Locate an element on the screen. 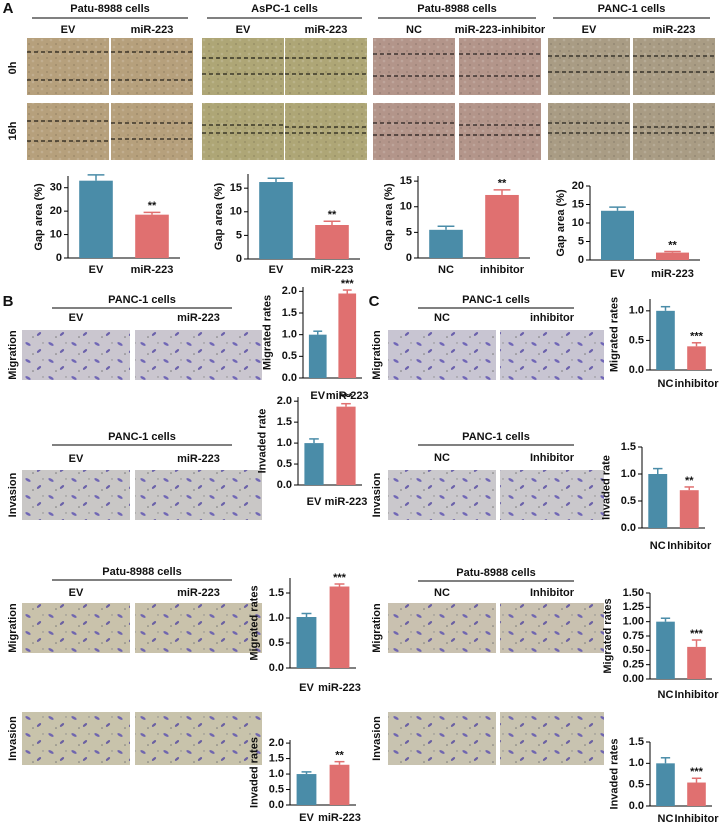 The height and width of the screenshot is (826, 728). column-label: Inhibitor is located at coordinates (552, 593).